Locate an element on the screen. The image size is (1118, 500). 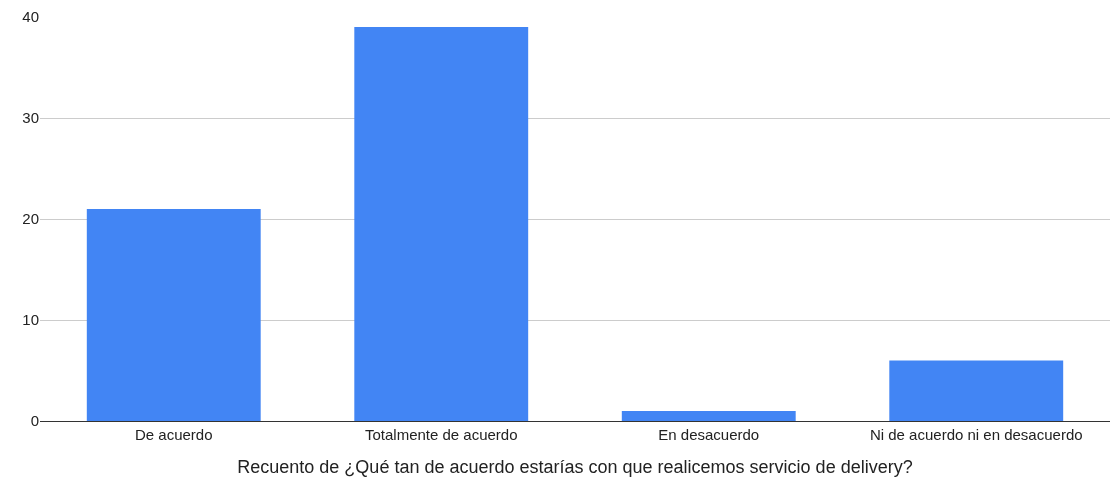
y-tick-label: 30 is located at coordinates (30, 118).